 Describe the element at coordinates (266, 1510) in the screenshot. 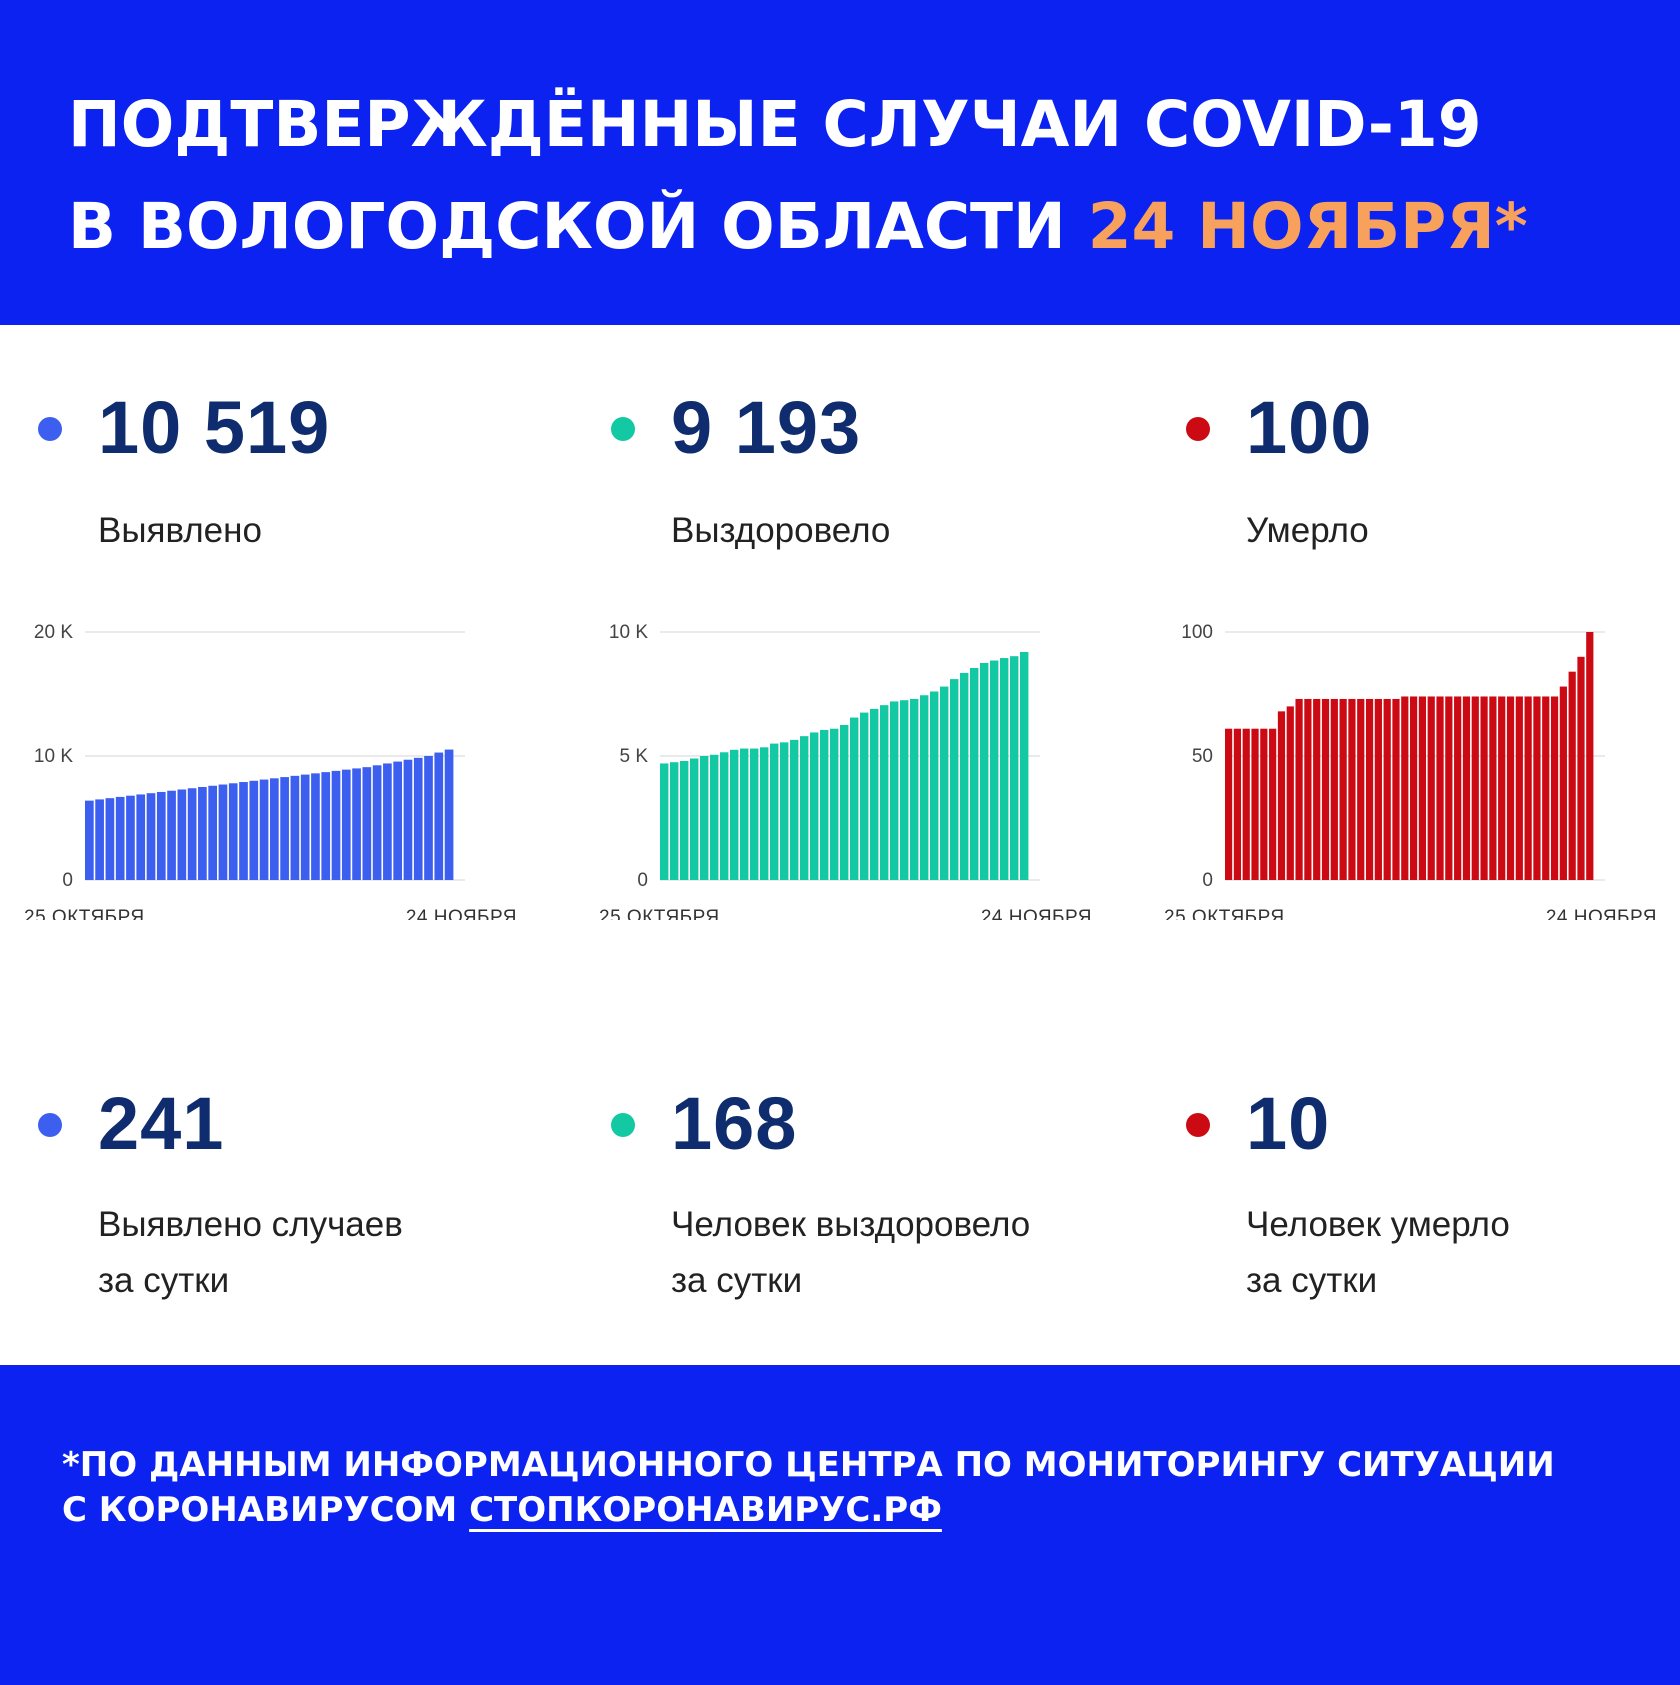

I see `footer-source-prefix: С КОРОНАВИРУСОМ` at that location.